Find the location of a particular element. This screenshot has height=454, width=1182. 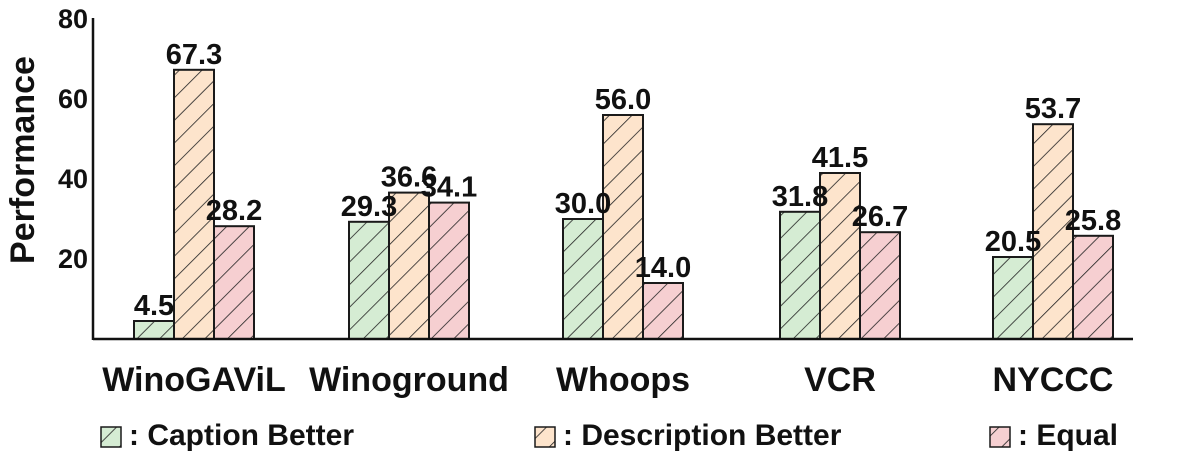

data-label: 30.0 is located at coordinates (583, 204).